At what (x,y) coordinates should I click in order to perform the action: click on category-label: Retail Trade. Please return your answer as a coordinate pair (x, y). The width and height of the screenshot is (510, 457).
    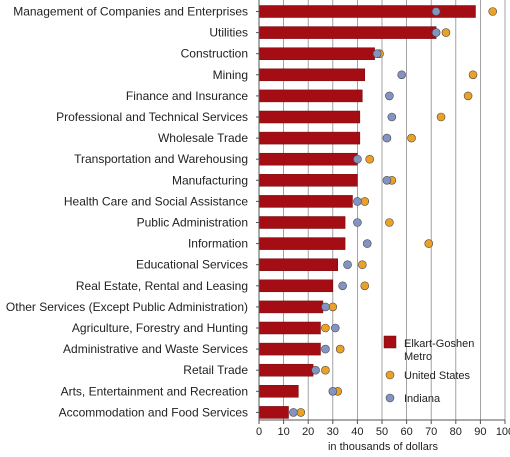
    Looking at the image, I should click on (215, 370).